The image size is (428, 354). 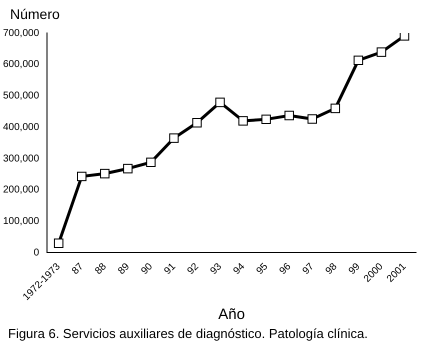 I want to click on x-tick-label: 87, so click(x=78, y=268).